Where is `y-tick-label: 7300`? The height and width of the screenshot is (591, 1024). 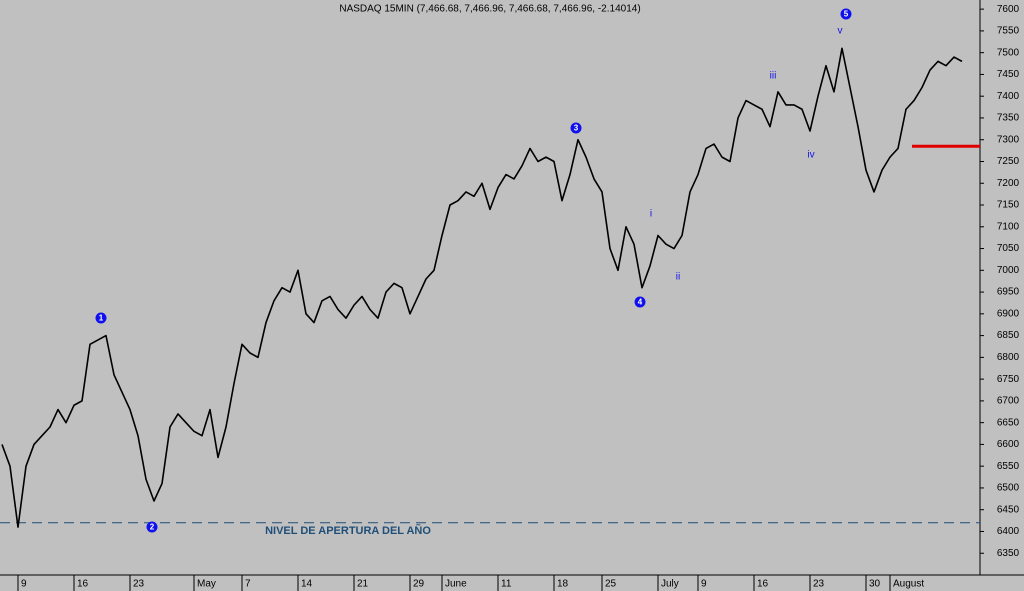 y-tick-label: 7300 is located at coordinates (1008, 139).